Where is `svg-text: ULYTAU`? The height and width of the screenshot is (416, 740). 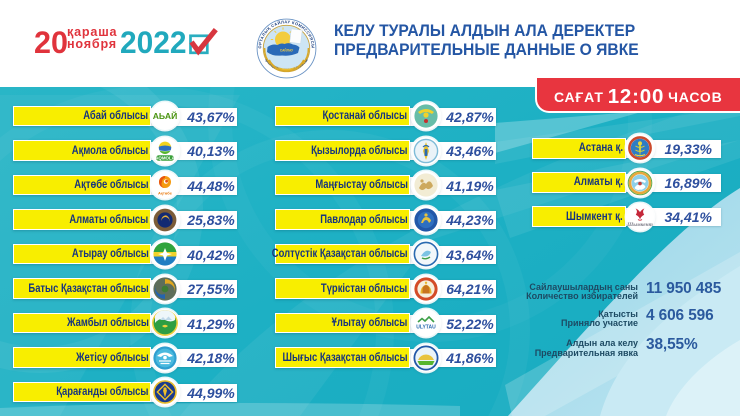
svg-text: ULYTAU is located at coordinates (426, 328).